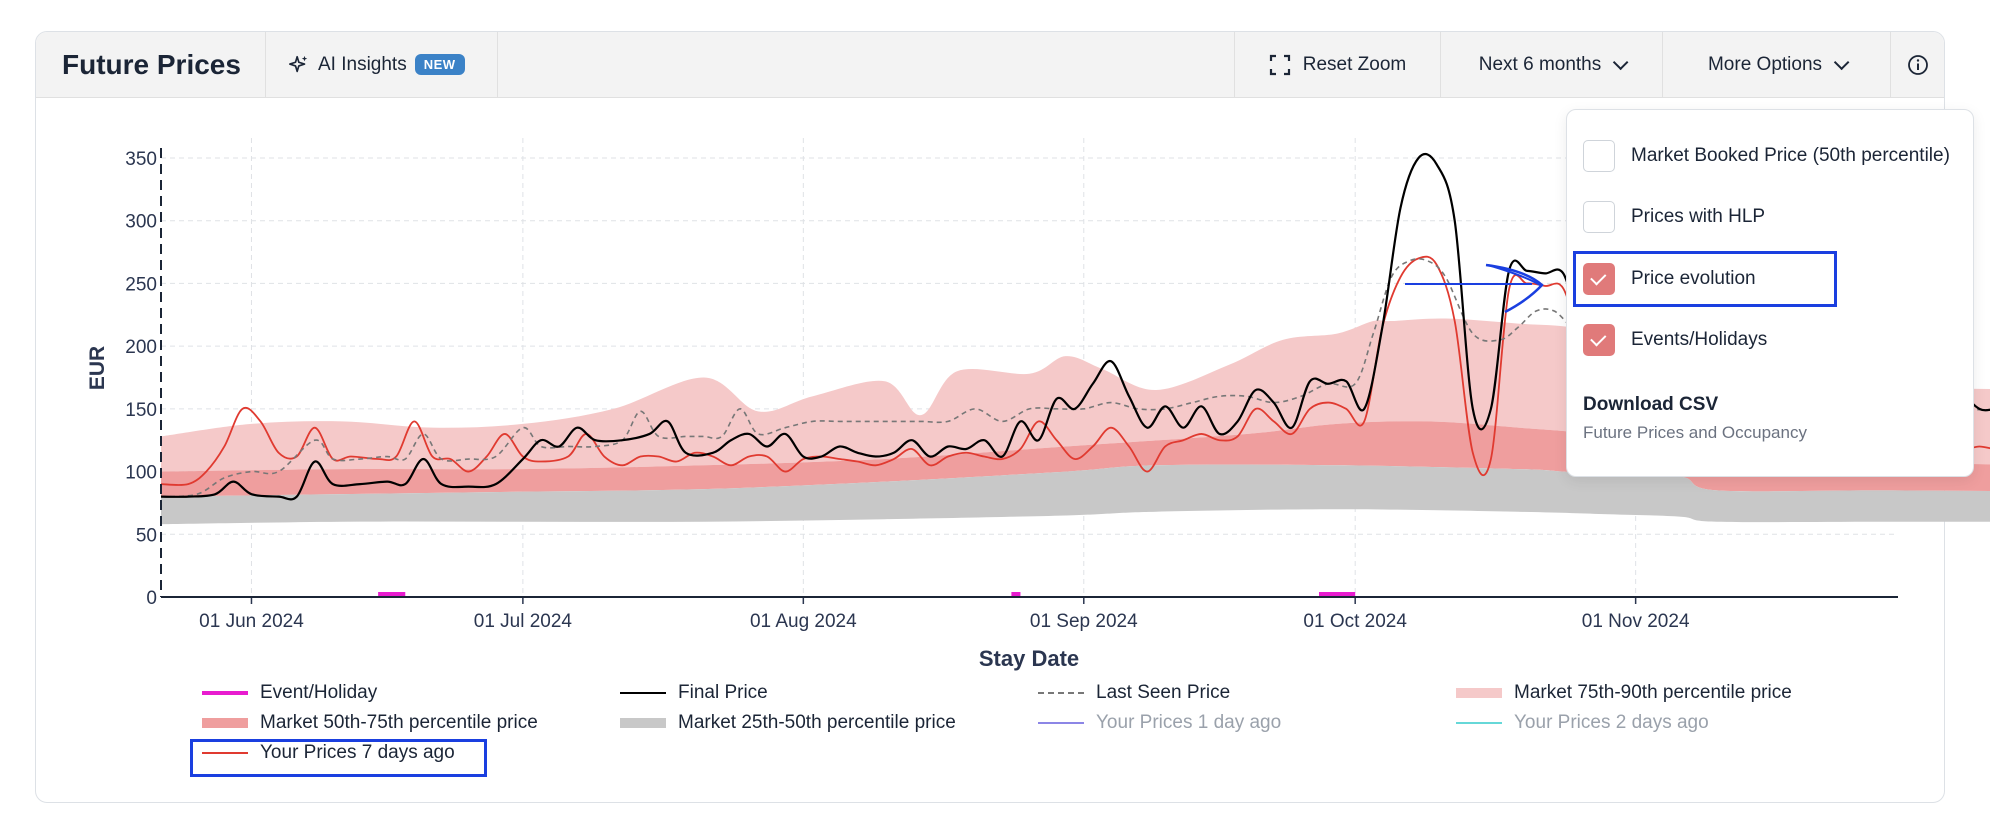 This screenshot has width=1990, height=818. What do you see at coordinates (1540, 64) in the screenshot?
I see `date-range-label: Next 6 months` at bounding box center [1540, 64].